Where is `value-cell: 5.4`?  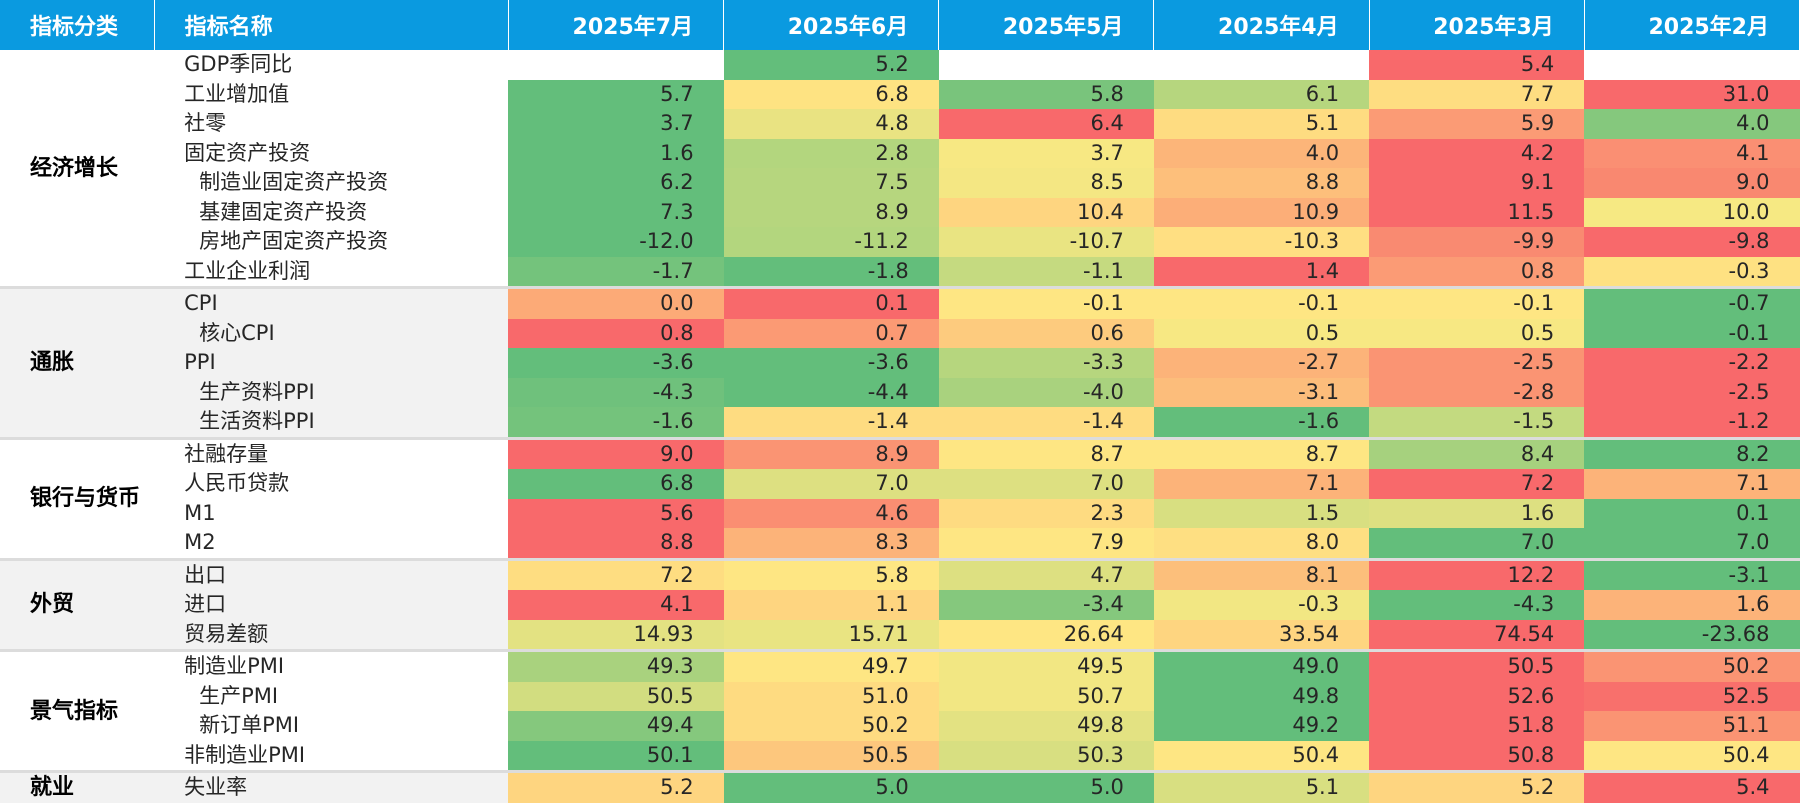
value-cell: 5.4 is located at coordinates (1477, 65).